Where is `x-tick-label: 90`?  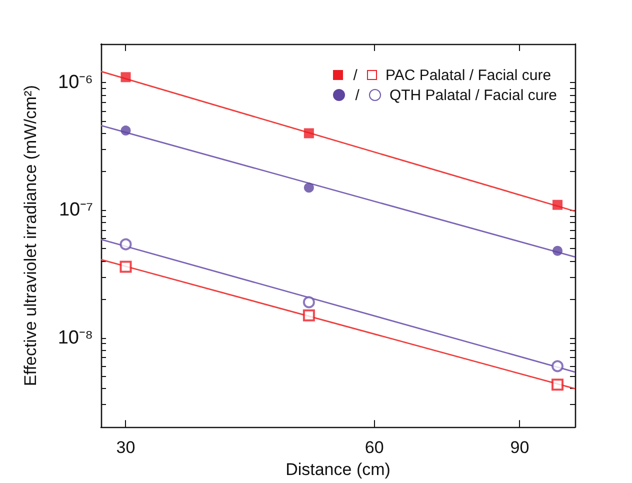 x-tick-label: 90 is located at coordinates (520, 448).